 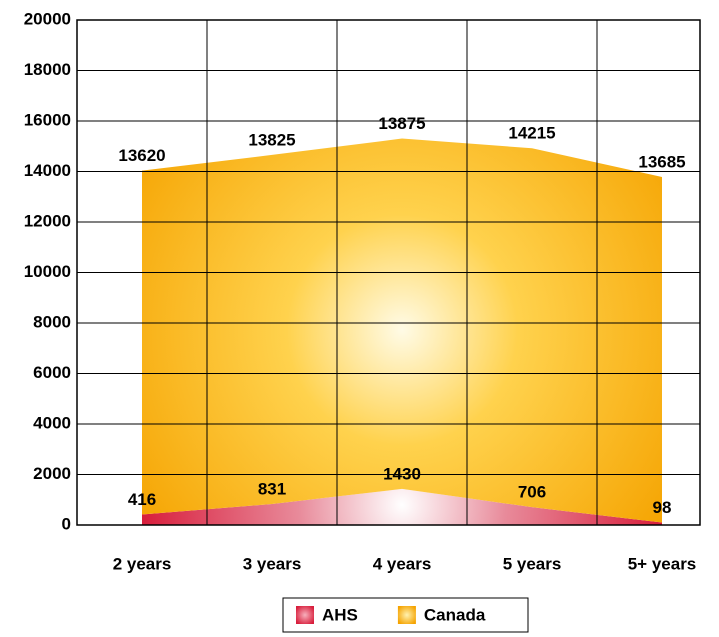 What do you see at coordinates (402, 563) in the screenshot?
I see `x-tick-label: 4 years` at bounding box center [402, 563].